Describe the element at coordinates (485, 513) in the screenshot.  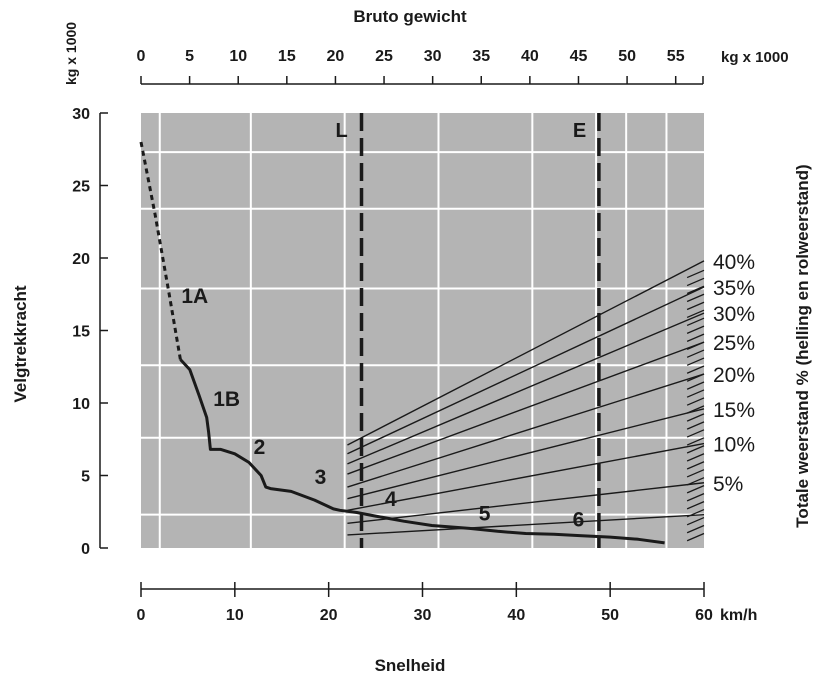
I see `gear-label: 5` at that location.